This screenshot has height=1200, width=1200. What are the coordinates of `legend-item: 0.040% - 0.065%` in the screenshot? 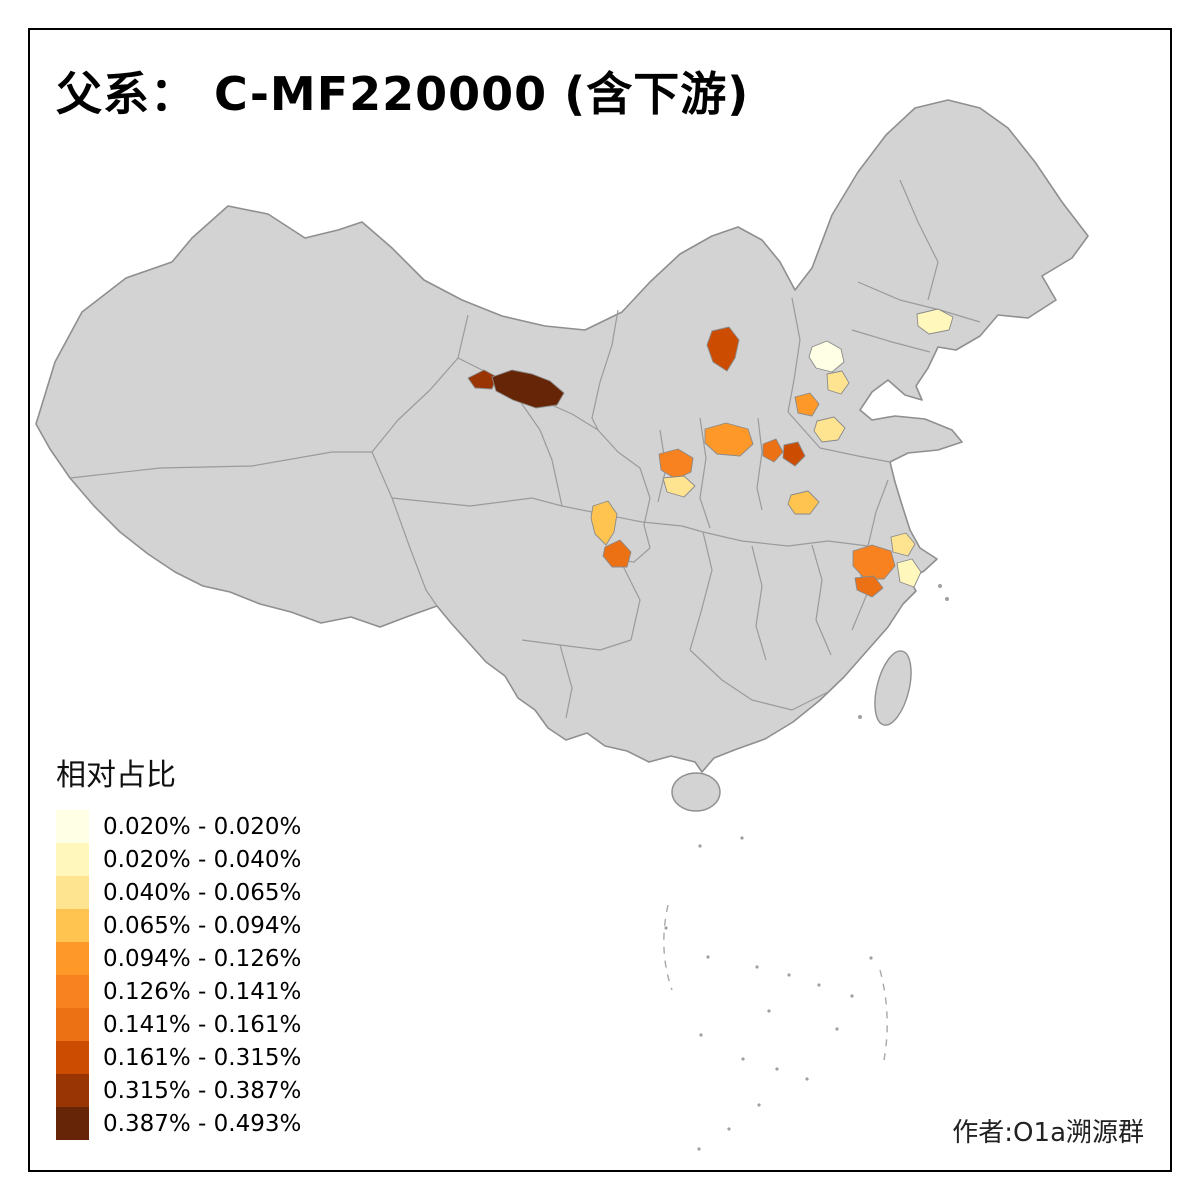 It's located at (178, 892).